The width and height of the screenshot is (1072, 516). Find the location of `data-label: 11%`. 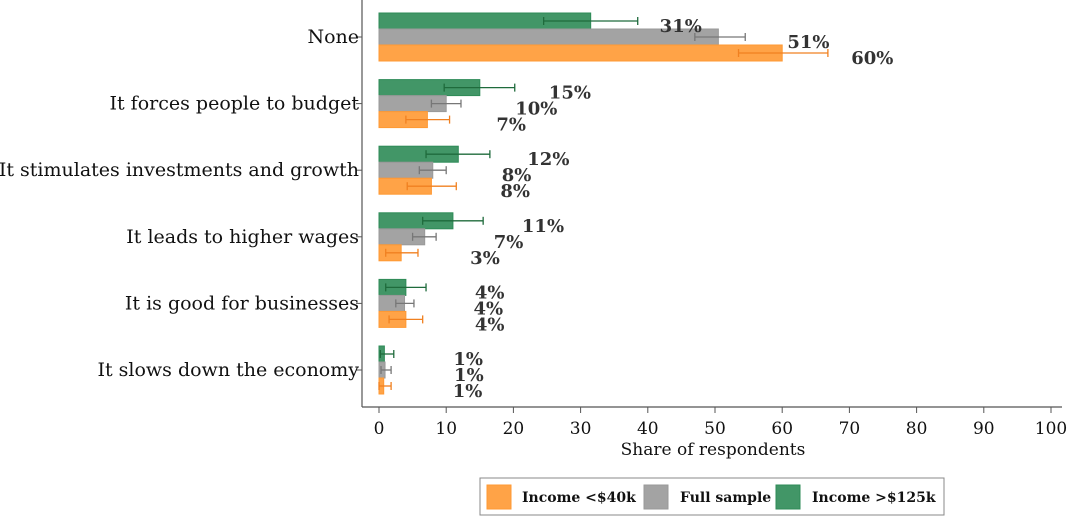

data-label: 11% is located at coordinates (543, 226).